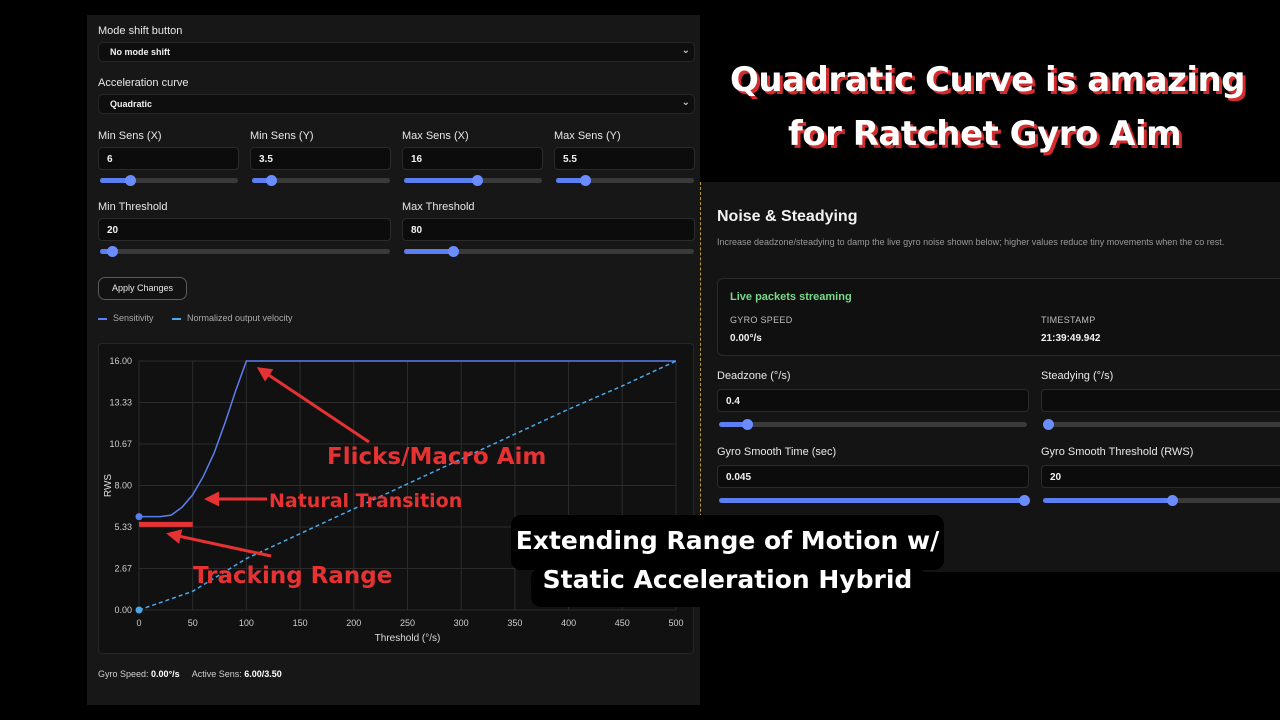  What do you see at coordinates (787, 216) in the screenshot?
I see `section-title: Noise & Steadying` at bounding box center [787, 216].